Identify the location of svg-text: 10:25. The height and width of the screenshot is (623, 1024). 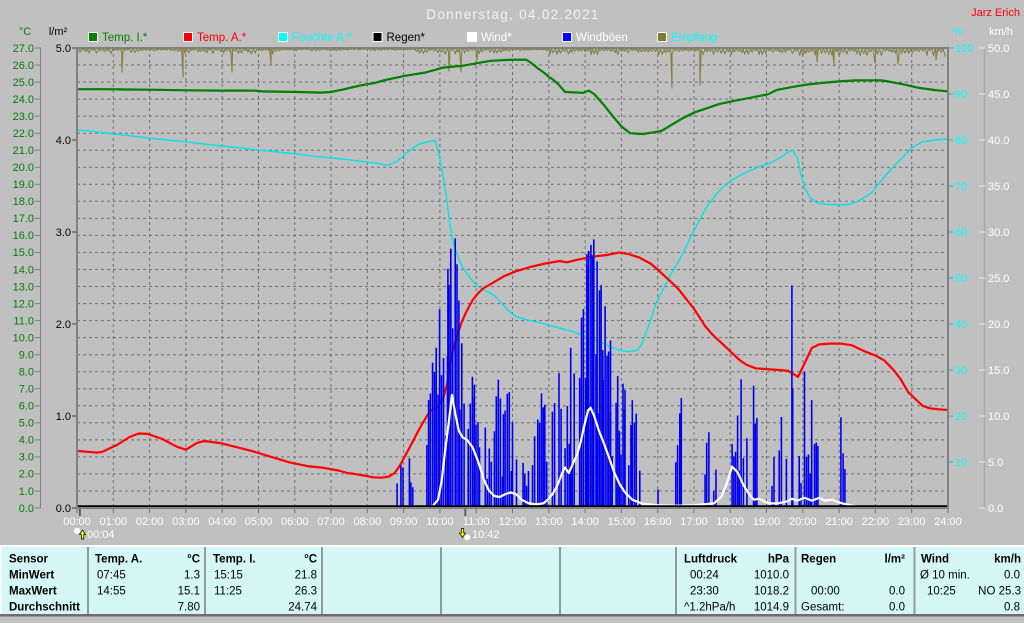
(941, 591).